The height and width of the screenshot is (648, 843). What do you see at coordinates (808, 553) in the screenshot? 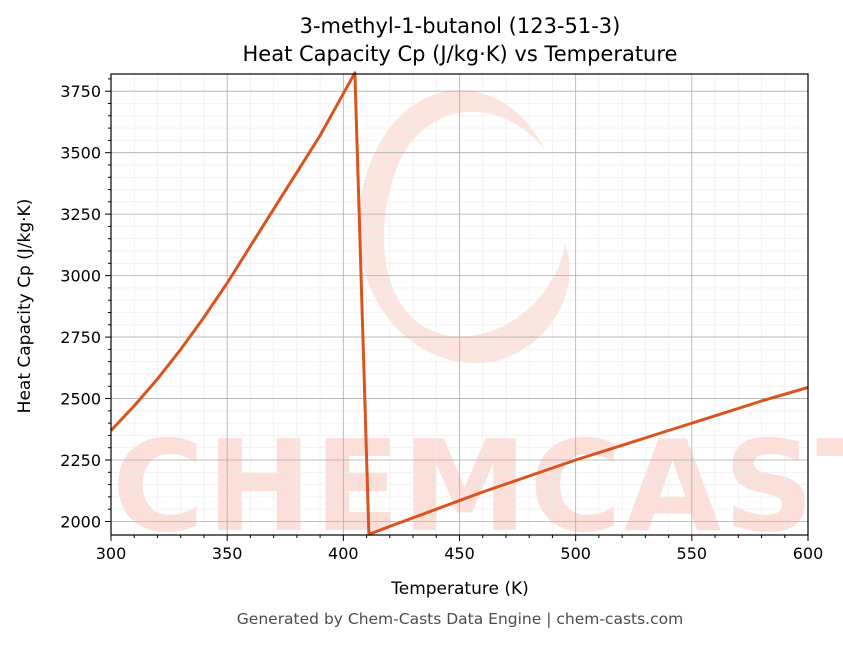
I see `x-tick-label: 600` at bounding box center [808, 553].